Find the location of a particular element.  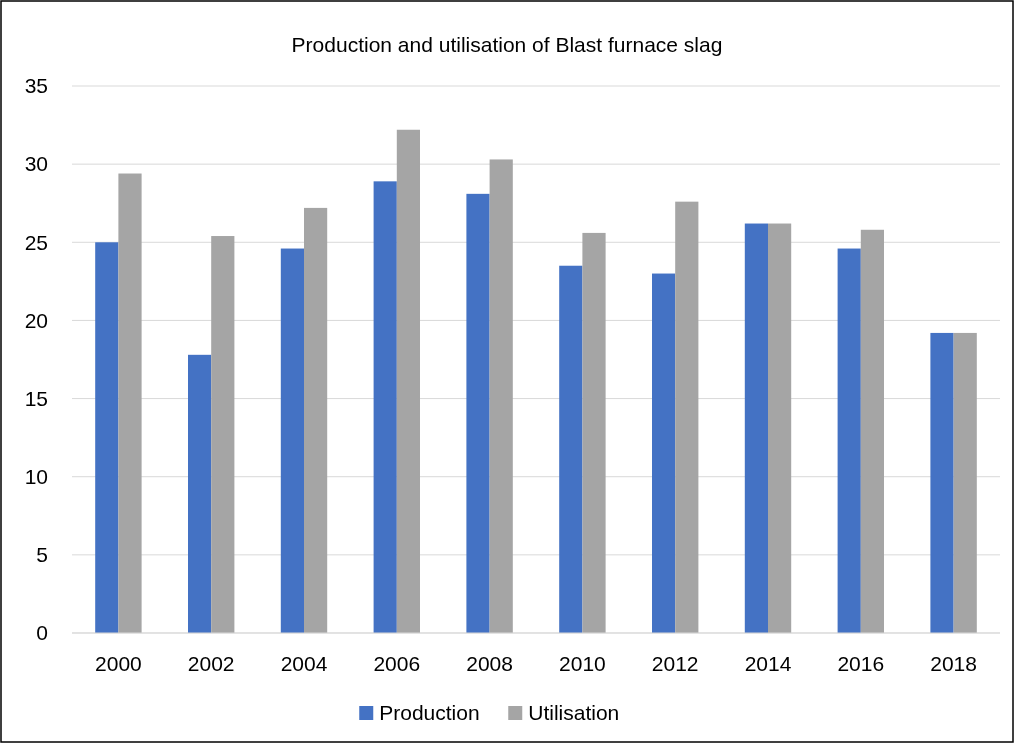

y-tick-label: 35 is located at coordinates (36, 86).